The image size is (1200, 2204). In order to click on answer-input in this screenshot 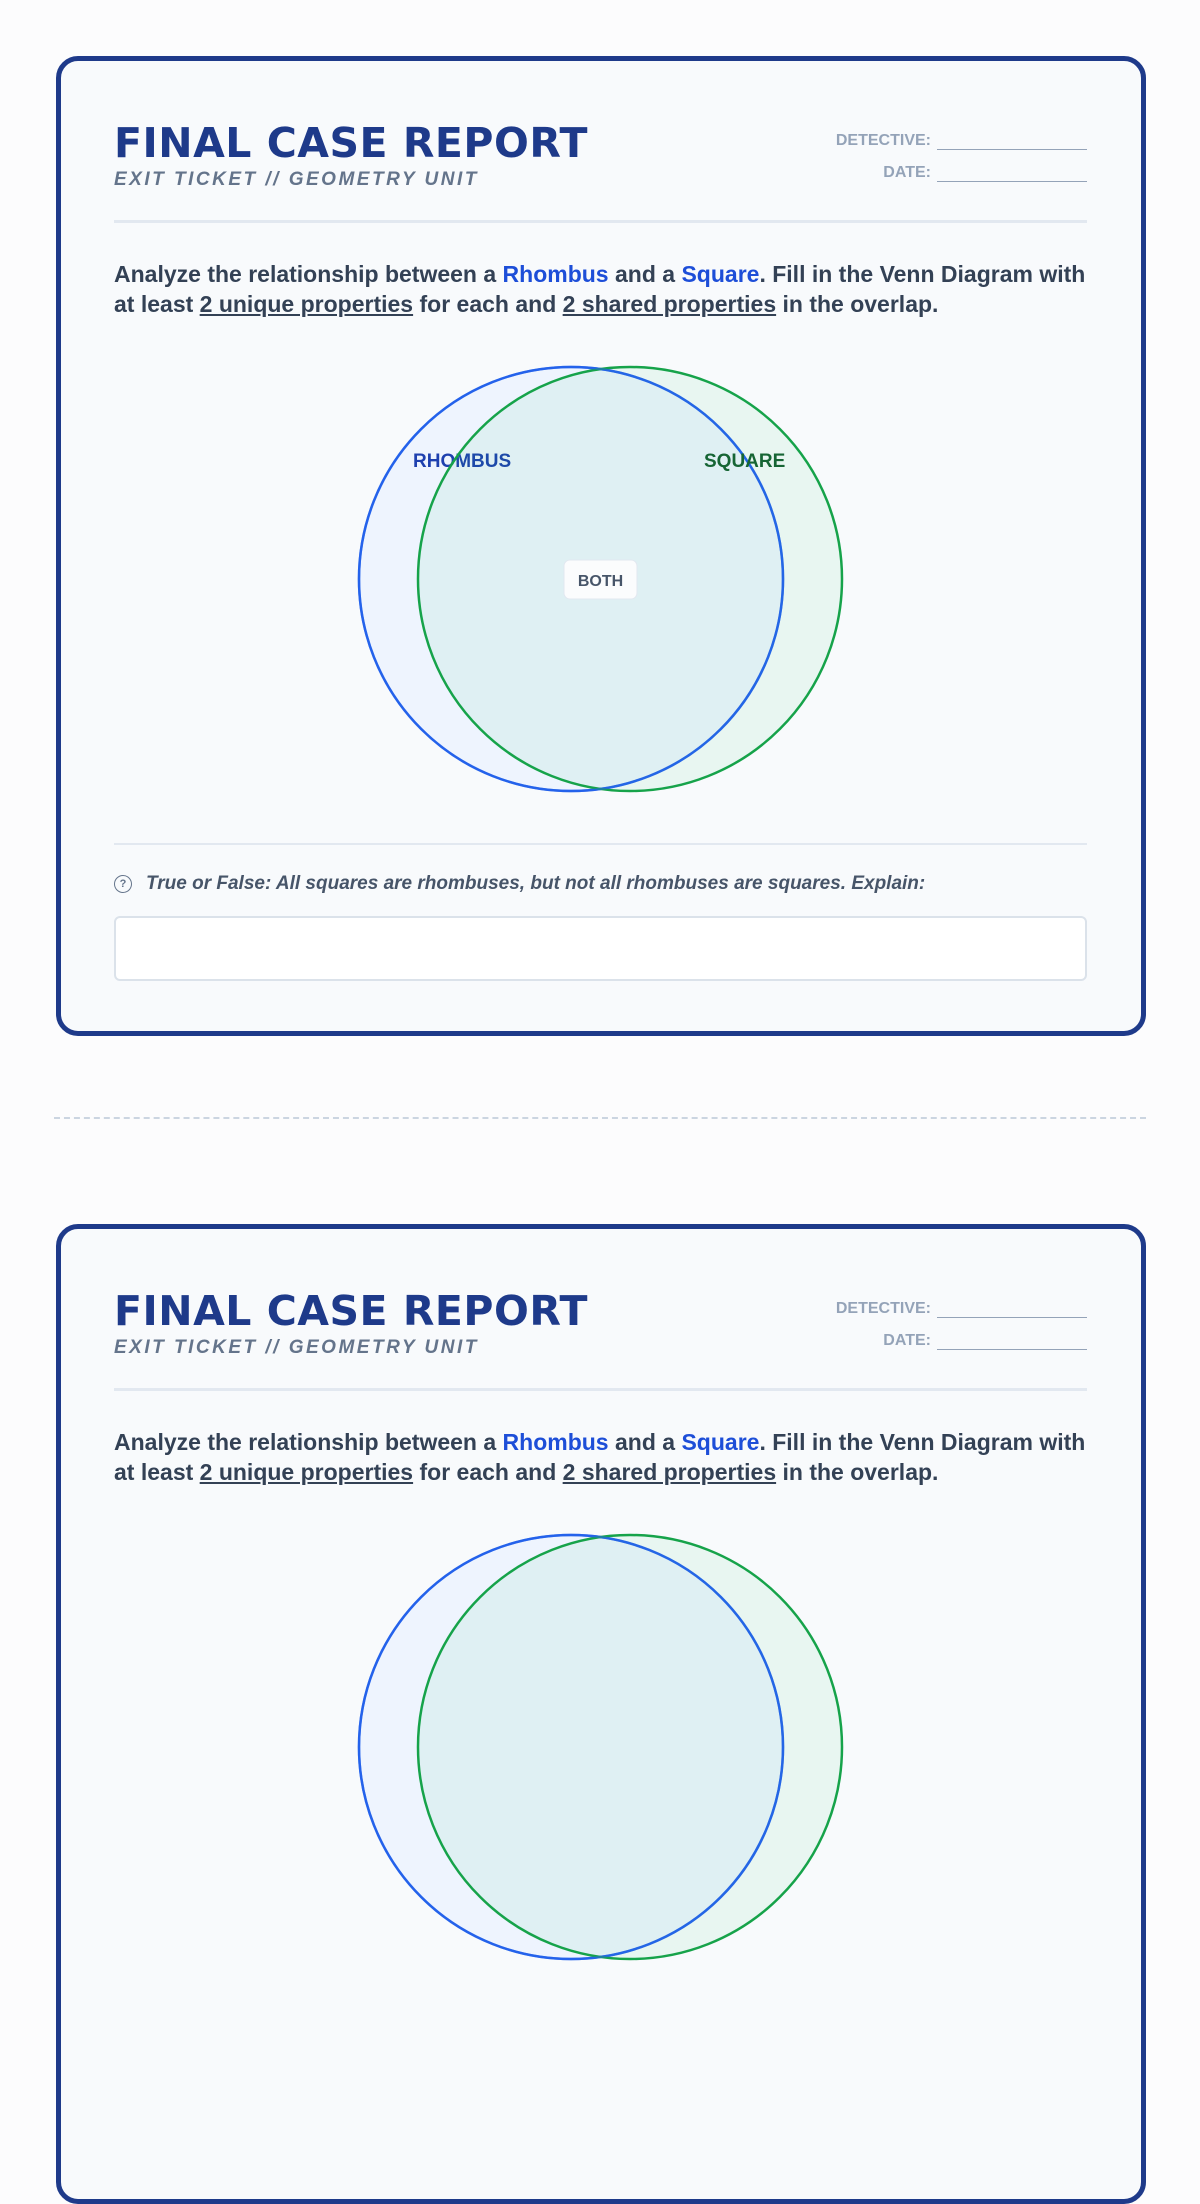, I will do `click(600, 948)`.